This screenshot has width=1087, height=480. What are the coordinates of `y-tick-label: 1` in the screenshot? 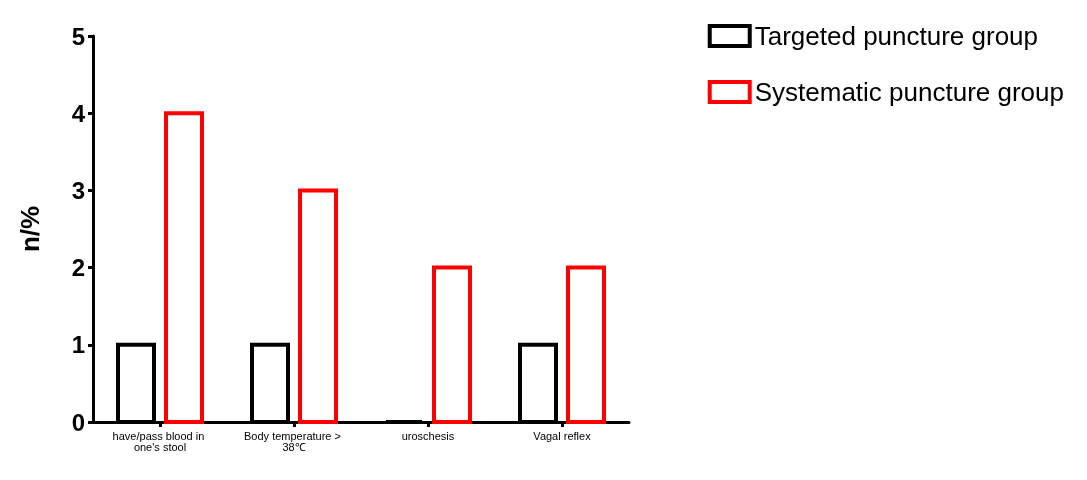 It's located at (78, 345).